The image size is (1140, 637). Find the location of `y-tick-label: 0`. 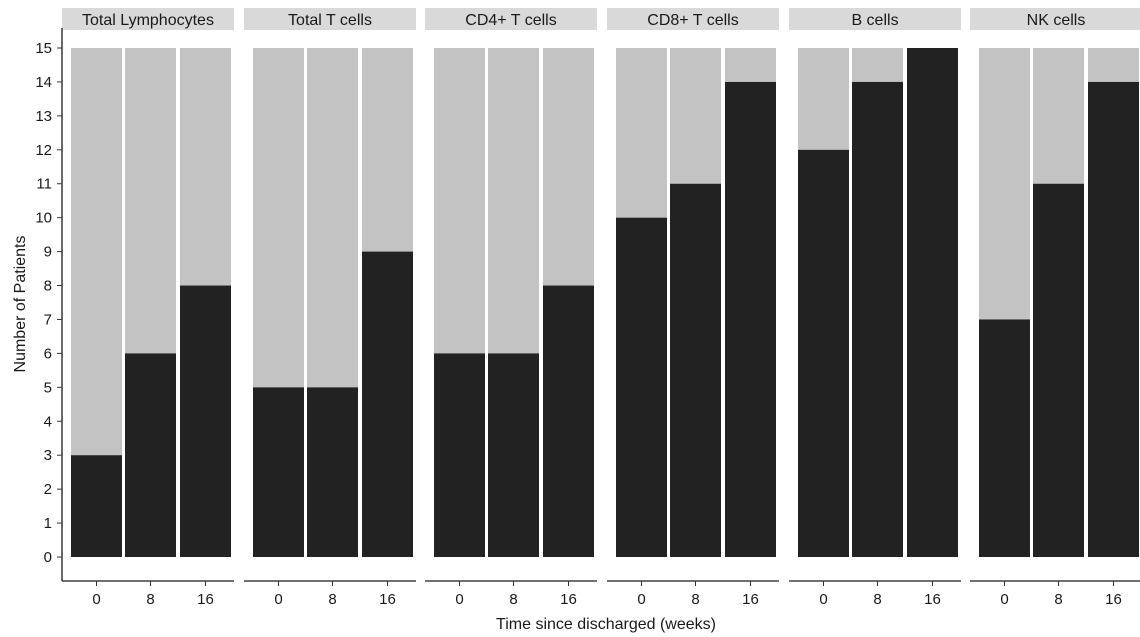

y-tick-label: 0 is located at coordinates (48, 557).